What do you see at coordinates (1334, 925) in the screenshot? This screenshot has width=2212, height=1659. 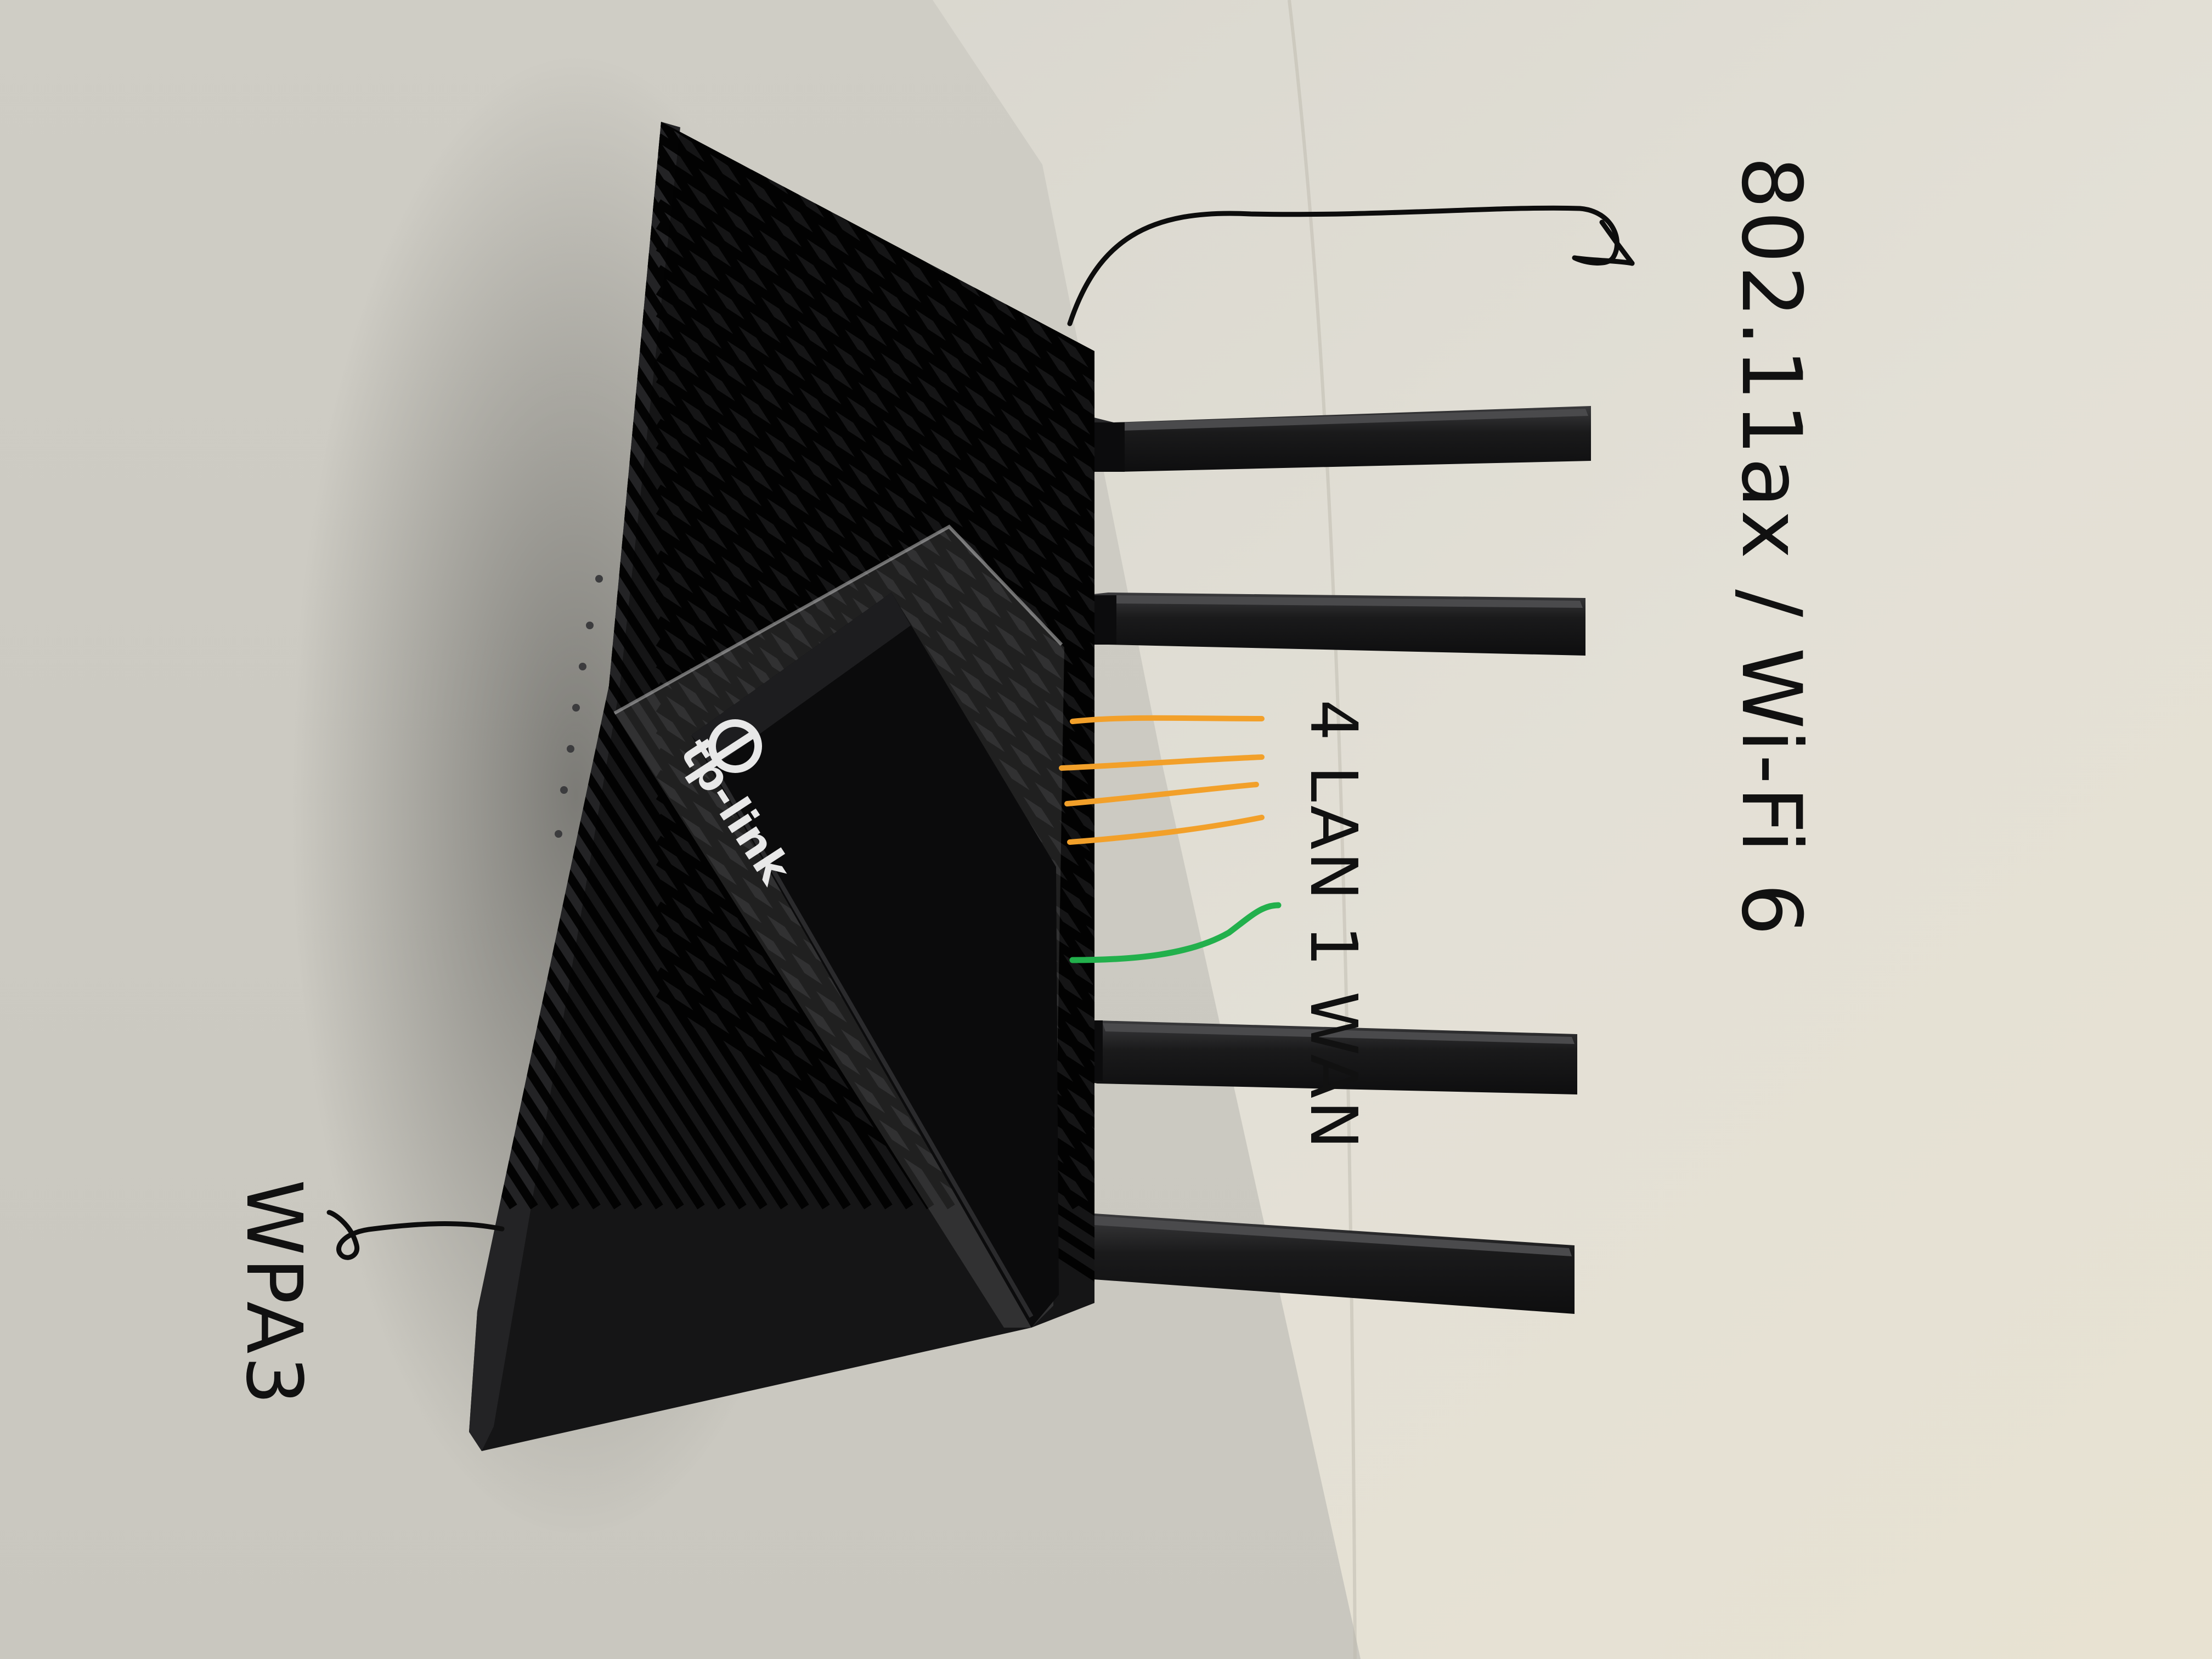 I see `ports-label: 4 LAN 1 WAN` at bounding box center [1334, 925].